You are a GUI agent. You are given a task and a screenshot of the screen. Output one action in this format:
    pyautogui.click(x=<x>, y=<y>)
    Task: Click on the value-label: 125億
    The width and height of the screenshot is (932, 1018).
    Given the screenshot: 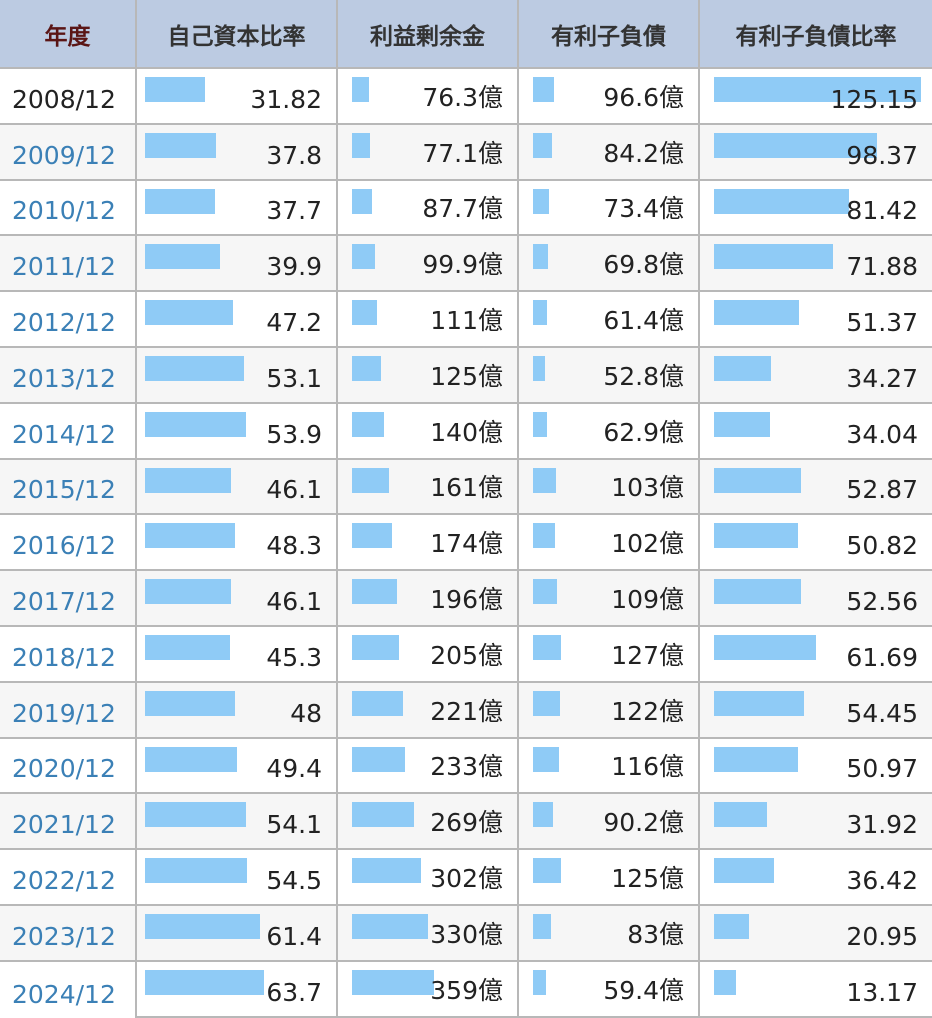 What is the action you would take?
    pyautogui.click(x=647, y=878)
    